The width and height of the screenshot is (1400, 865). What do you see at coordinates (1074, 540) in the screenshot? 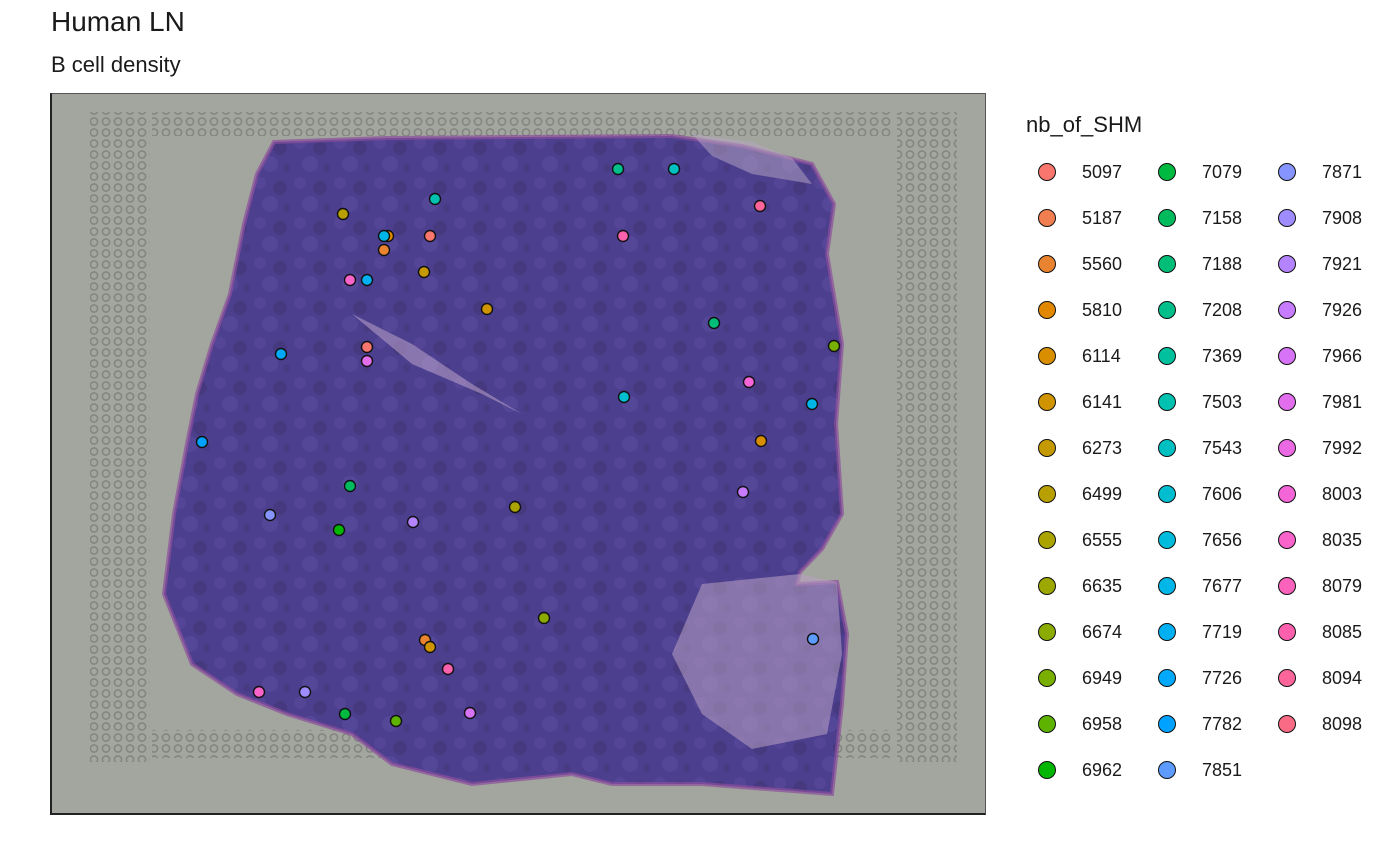
I see `legend-item: 6555` at bounding box center [1074, 540].